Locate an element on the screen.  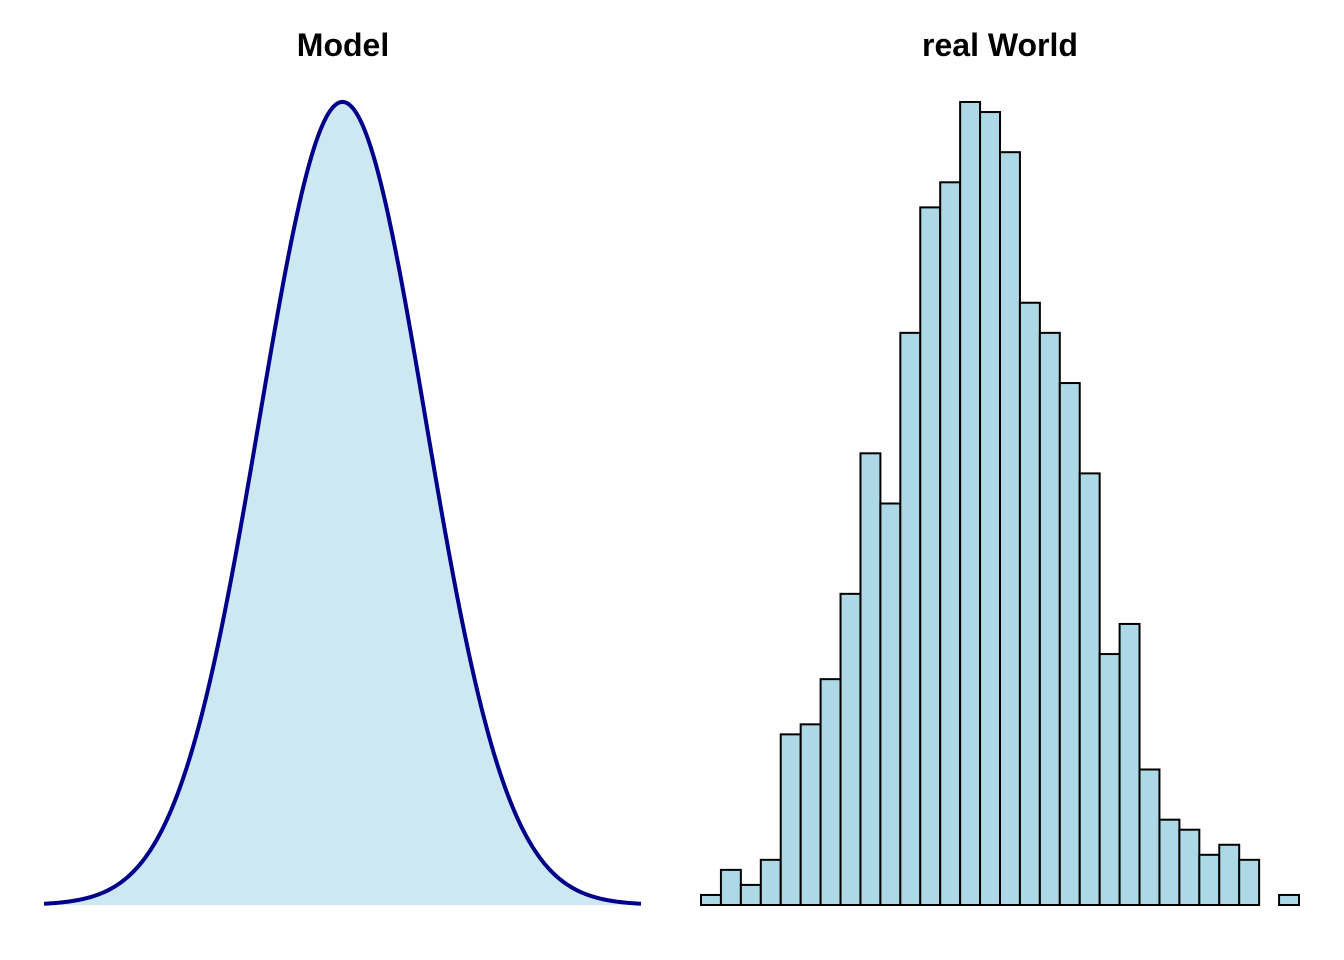
model-title: Model is located at coordinates (343, 45).